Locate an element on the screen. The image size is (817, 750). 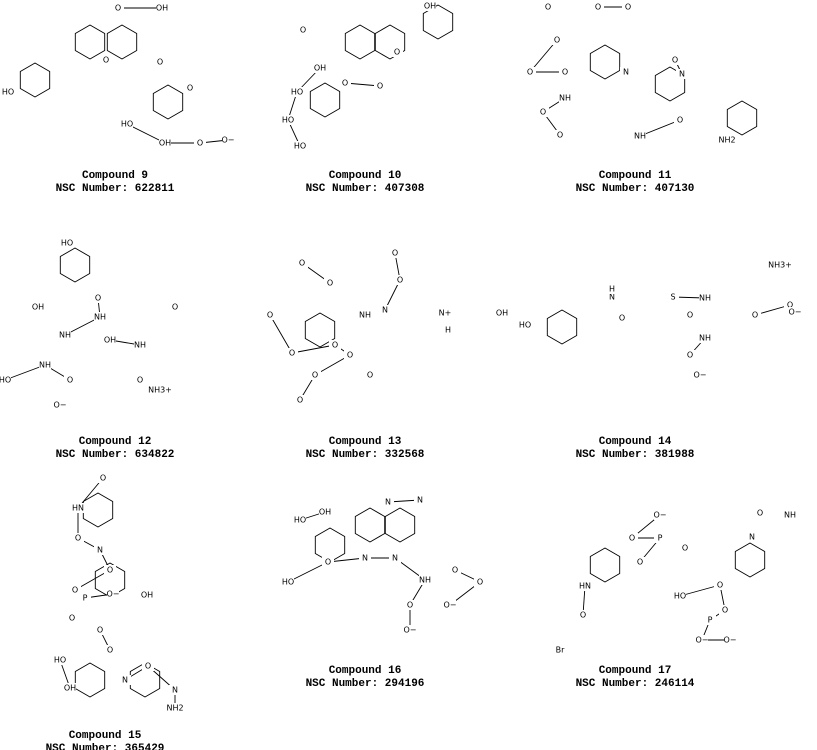
compound-name: Compound 12 is located at coordinates (115, 442).